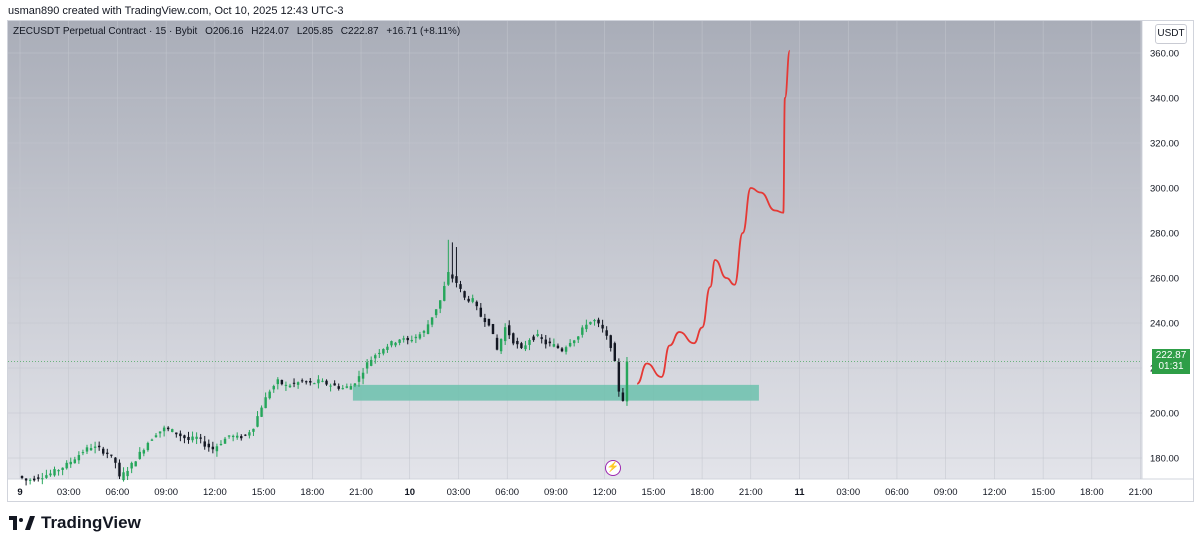 The image size is (1199, 545). I want to click on currency-button: USDT, so click(1171, 34).